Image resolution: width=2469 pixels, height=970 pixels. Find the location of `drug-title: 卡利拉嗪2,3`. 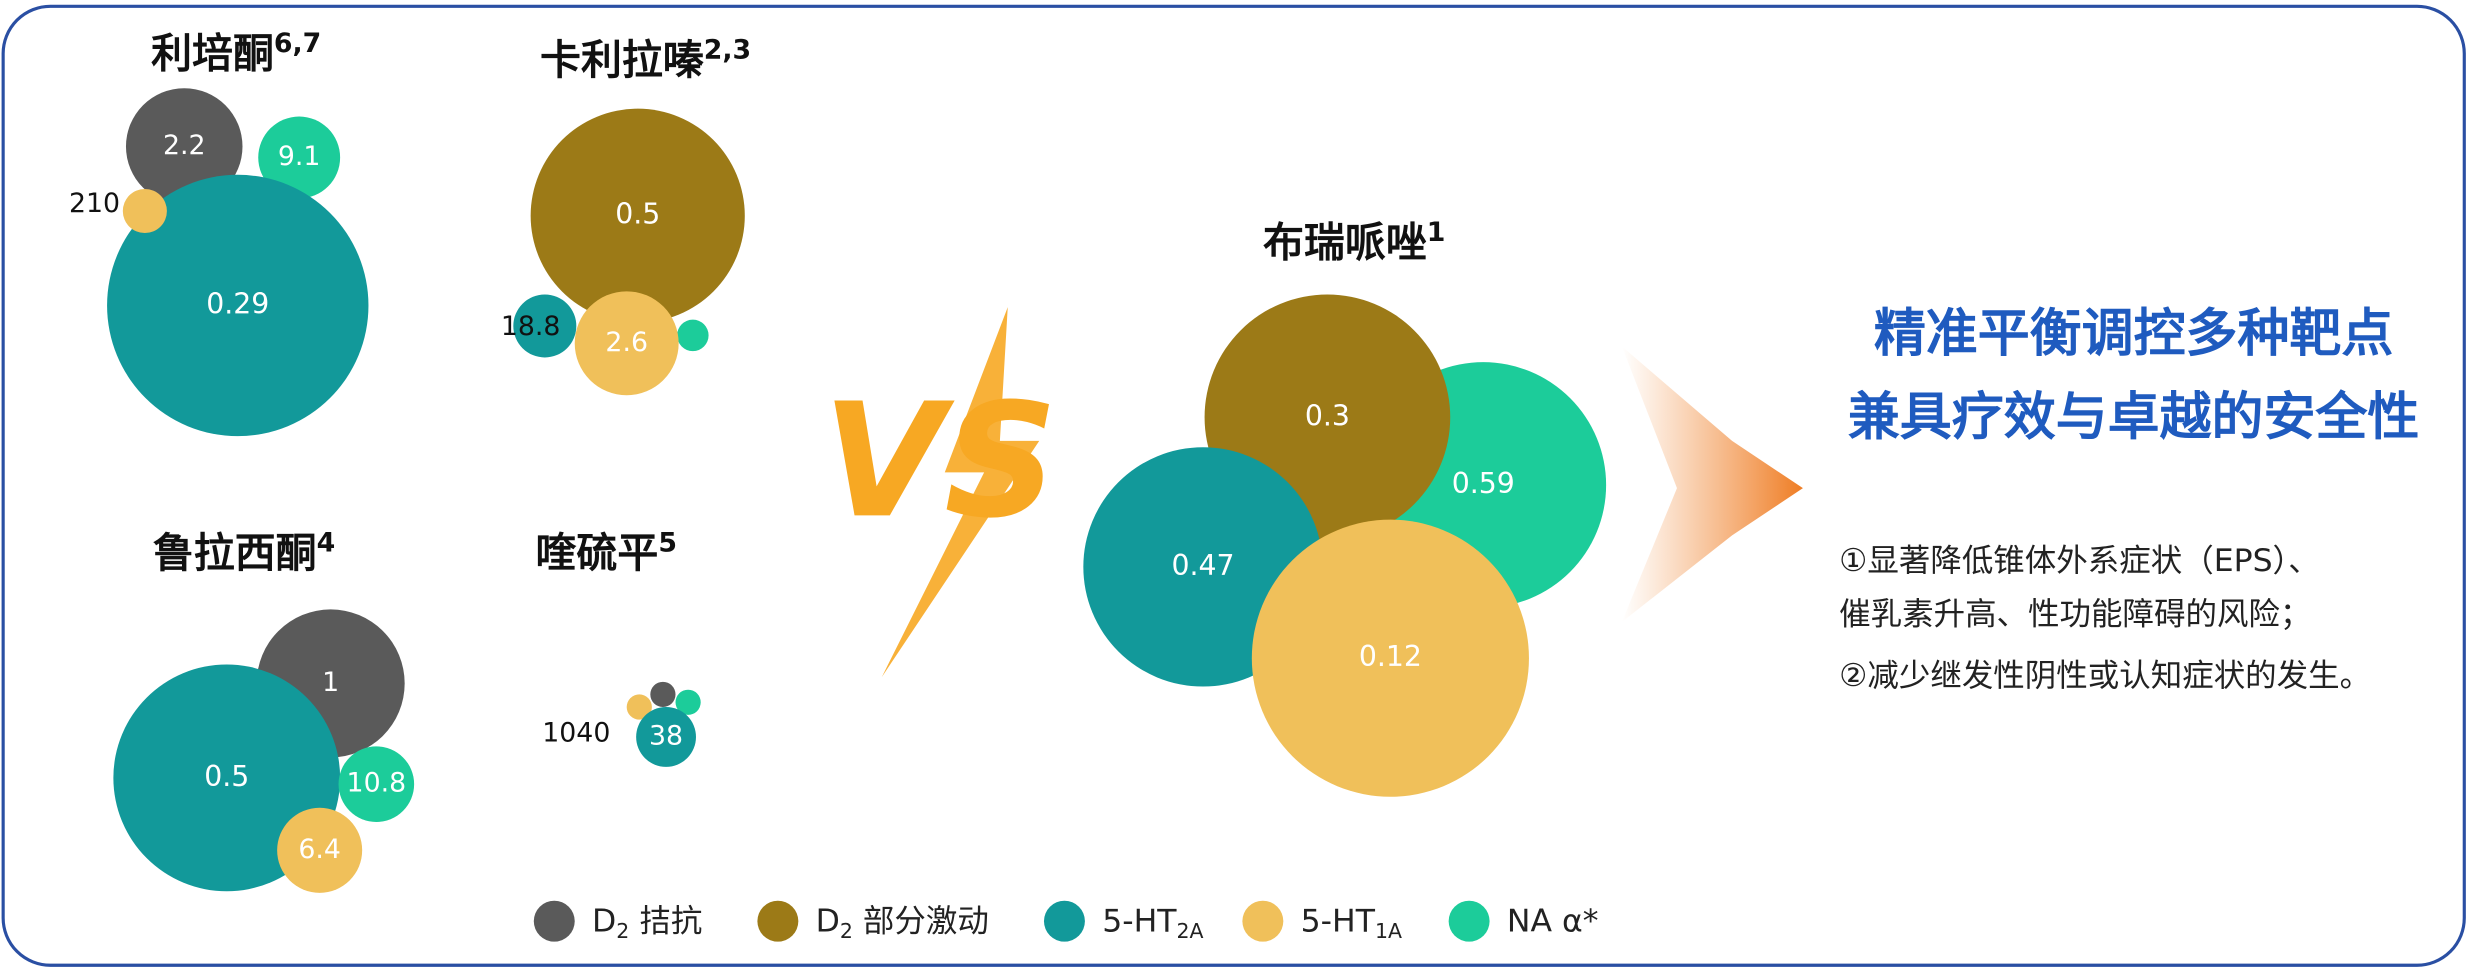

drug-title: 卡利拉嗪2,3 is located at coordinates (645, 59).